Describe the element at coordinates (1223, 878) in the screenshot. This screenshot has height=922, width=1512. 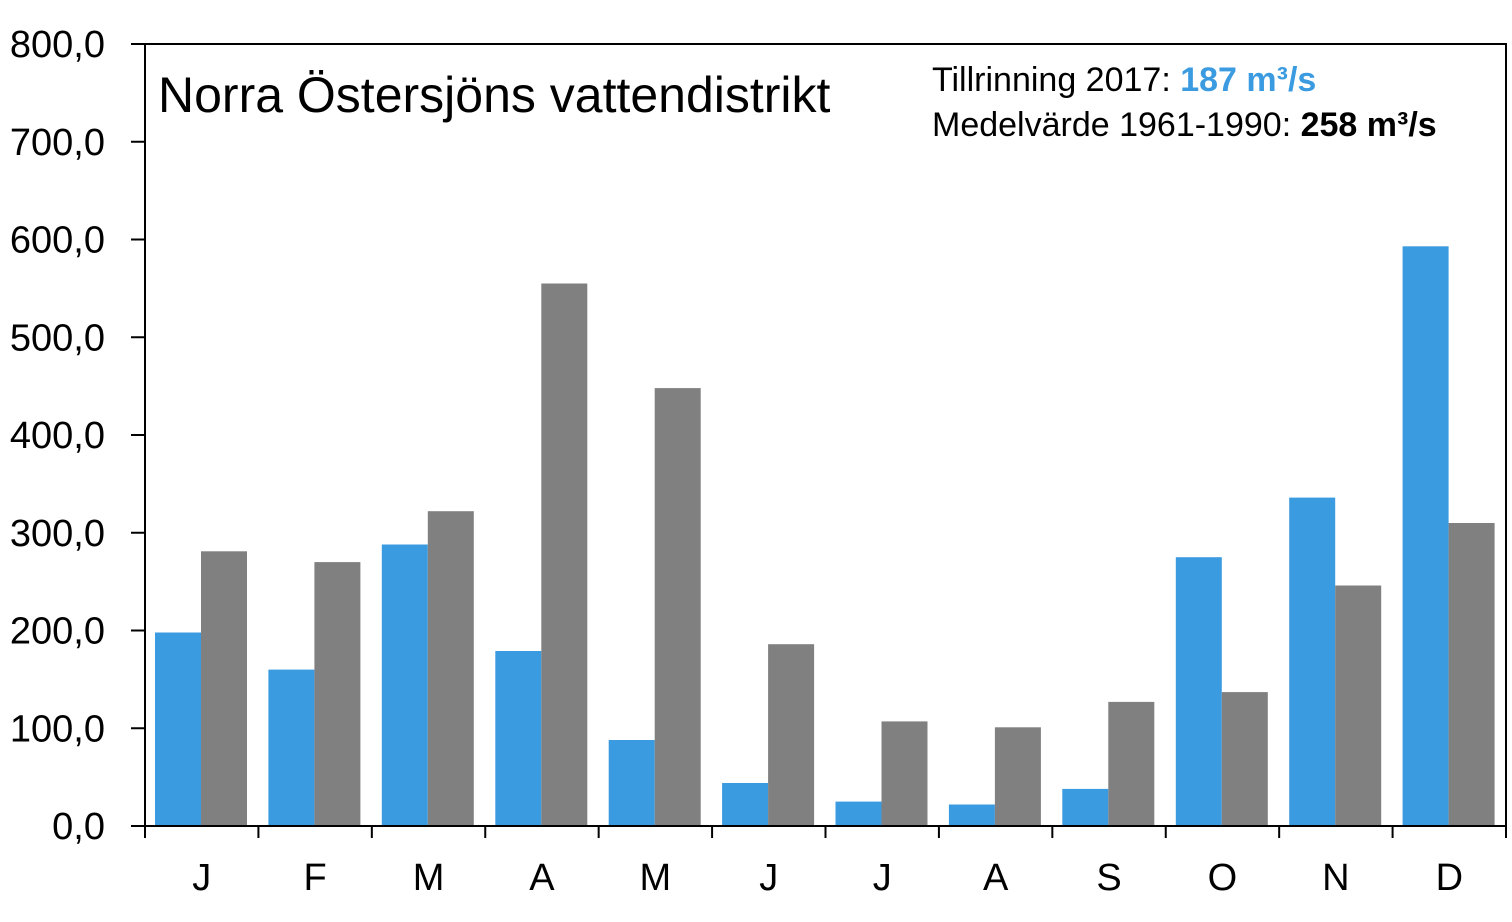
I see `x-category-label: O` at that location.